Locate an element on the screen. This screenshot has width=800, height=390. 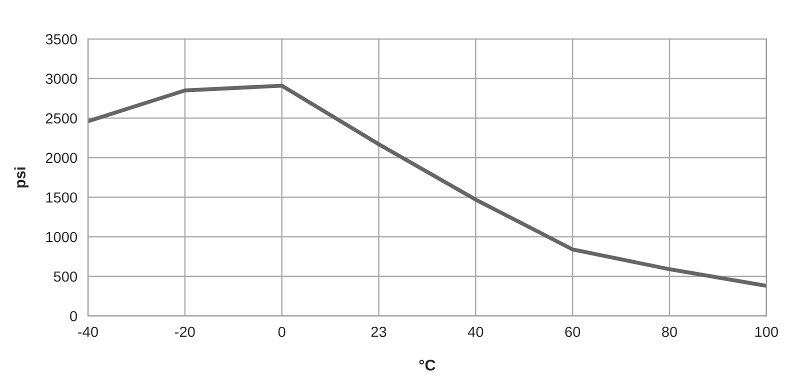
y-tick-label: 2000 is located at coordinates (62, 158).